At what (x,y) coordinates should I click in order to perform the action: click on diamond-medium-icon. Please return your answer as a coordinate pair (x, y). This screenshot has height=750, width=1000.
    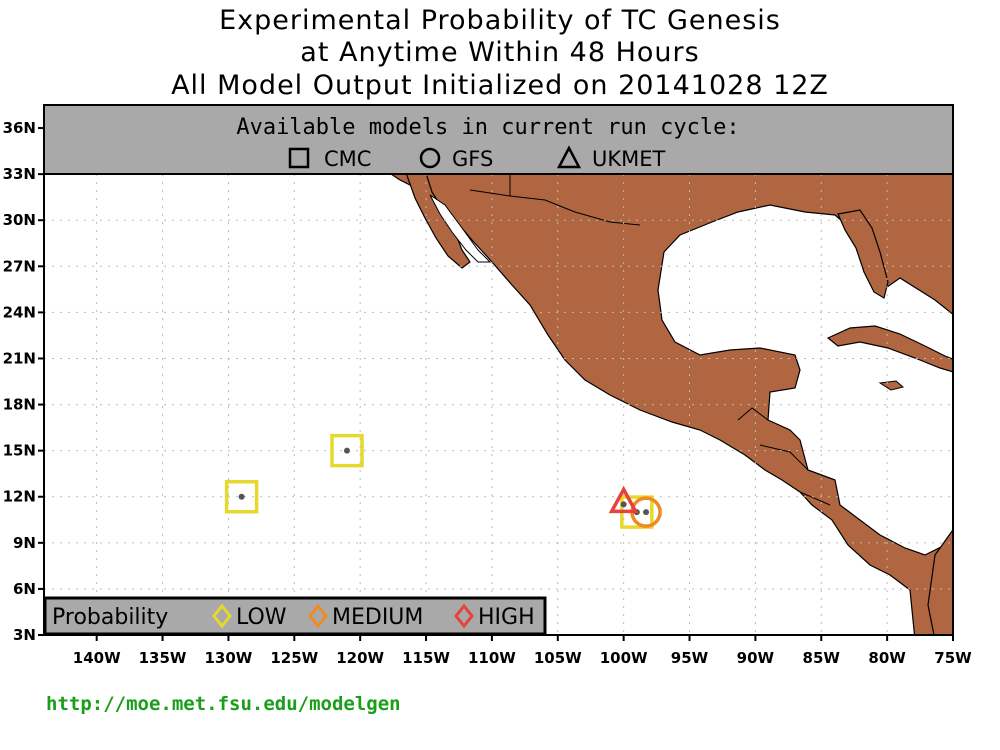
    Looking at the image, I should click on (318, 616).